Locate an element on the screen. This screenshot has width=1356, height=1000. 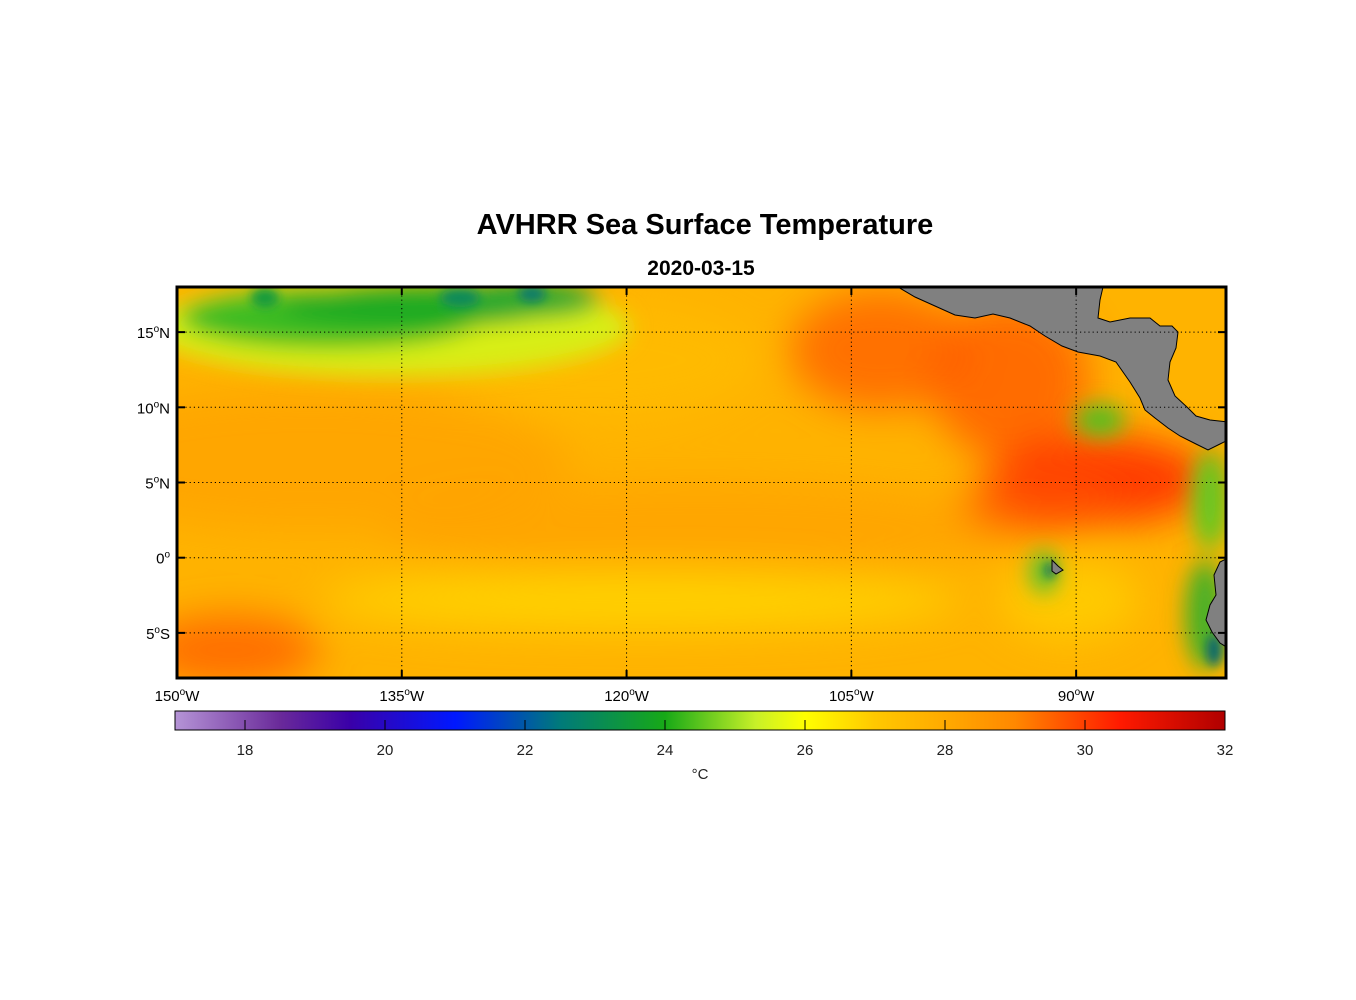
colorbar: 18 20 22 24 26 28 30 32 °C is located at coordinates (704, 746).